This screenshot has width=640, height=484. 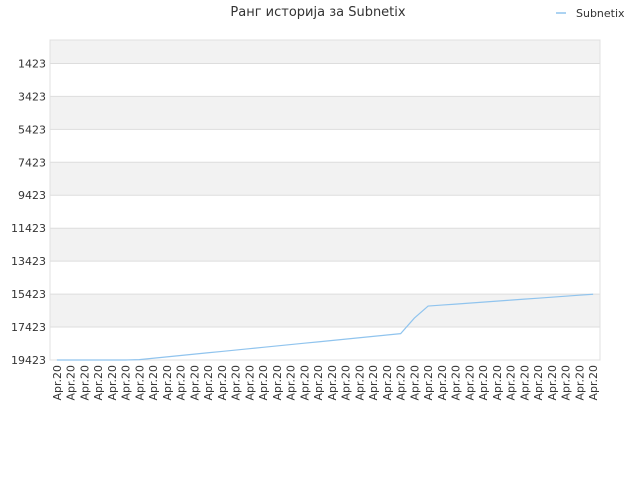 What do you see at coordinates (28, 360) in the screenshot?
I see `y-tick-label: 19423` at bounding box center [28, 360].